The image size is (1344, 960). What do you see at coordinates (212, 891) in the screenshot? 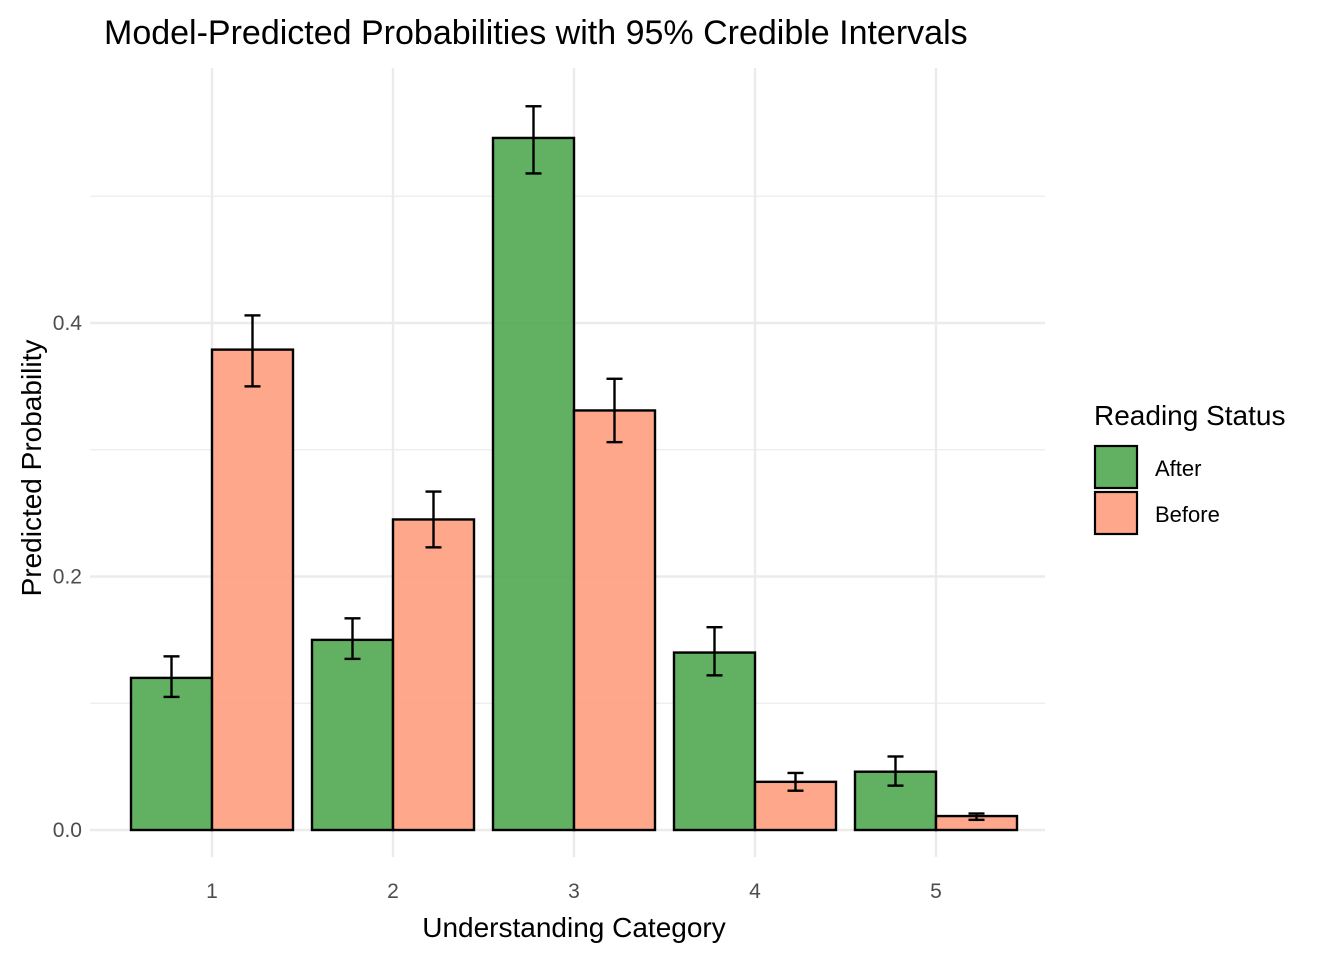
I see `x-tick-label: 1` at bounding box center [212, 891].